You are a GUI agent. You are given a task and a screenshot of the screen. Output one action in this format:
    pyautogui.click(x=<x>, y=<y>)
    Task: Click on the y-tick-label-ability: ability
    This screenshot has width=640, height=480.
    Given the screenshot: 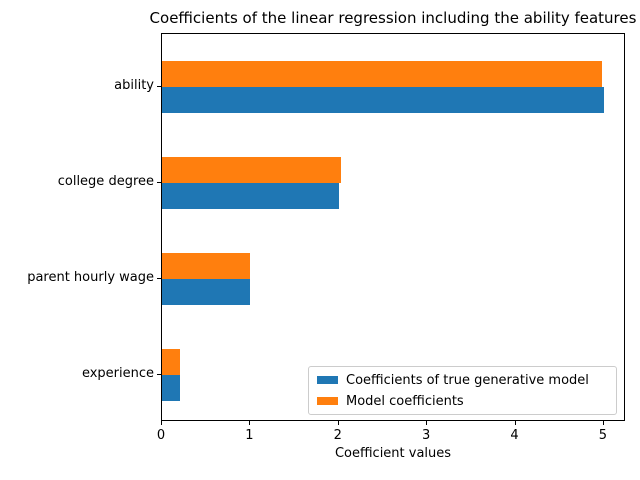 What is the action you would take?
    pyautogui.click(x=134, y=85)
    